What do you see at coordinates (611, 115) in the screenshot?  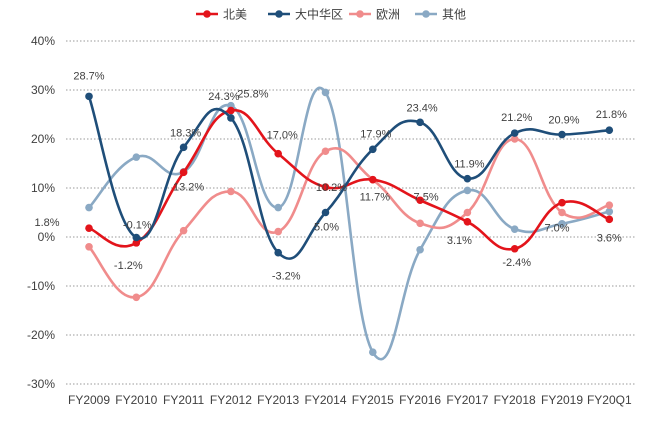 I see `data-label: 21.8%` at bounding box center [611, 115].